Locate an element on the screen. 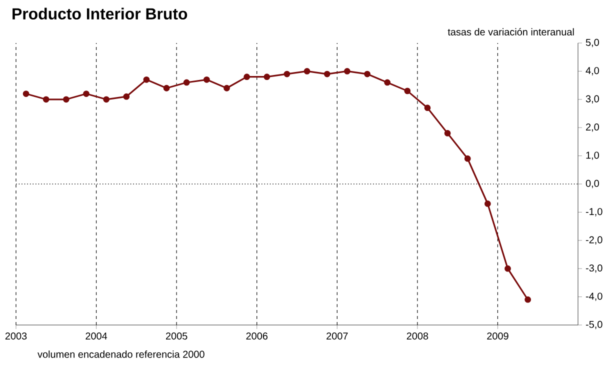 The width and height of the screenshot is (609, 380). y-tick-label: -3,0 is located at coordinates (594, 268).